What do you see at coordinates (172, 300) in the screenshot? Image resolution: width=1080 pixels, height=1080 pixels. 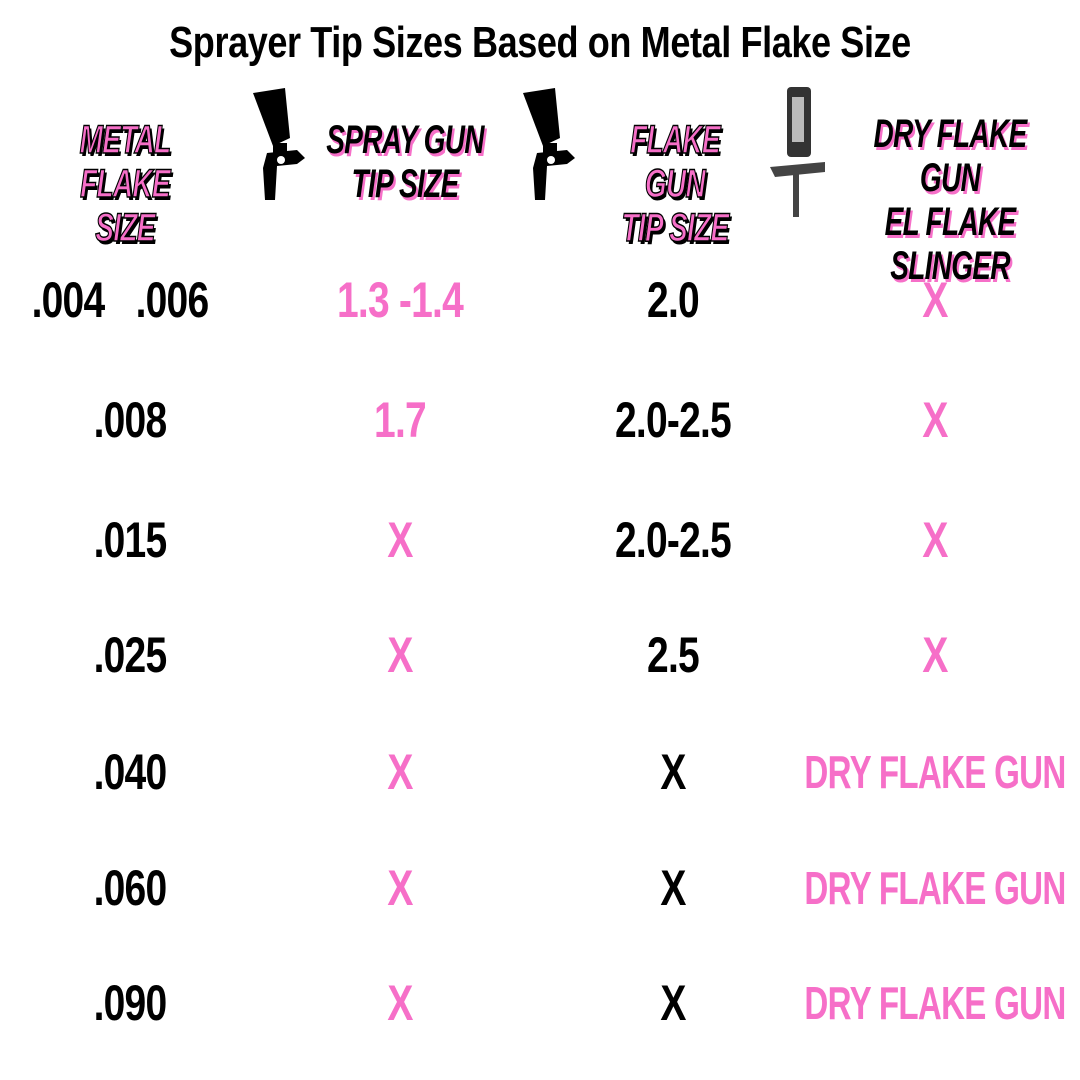 I see `flake-size: .006` at bounding box center [172, 300].